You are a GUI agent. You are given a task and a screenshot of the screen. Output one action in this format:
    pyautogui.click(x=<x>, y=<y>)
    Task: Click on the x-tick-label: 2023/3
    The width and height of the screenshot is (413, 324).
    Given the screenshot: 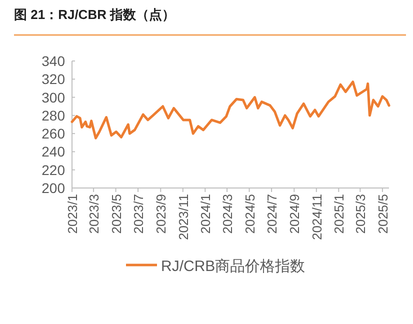 What is the action you would take?
    pyautogui.click(x=94, y=214)
    